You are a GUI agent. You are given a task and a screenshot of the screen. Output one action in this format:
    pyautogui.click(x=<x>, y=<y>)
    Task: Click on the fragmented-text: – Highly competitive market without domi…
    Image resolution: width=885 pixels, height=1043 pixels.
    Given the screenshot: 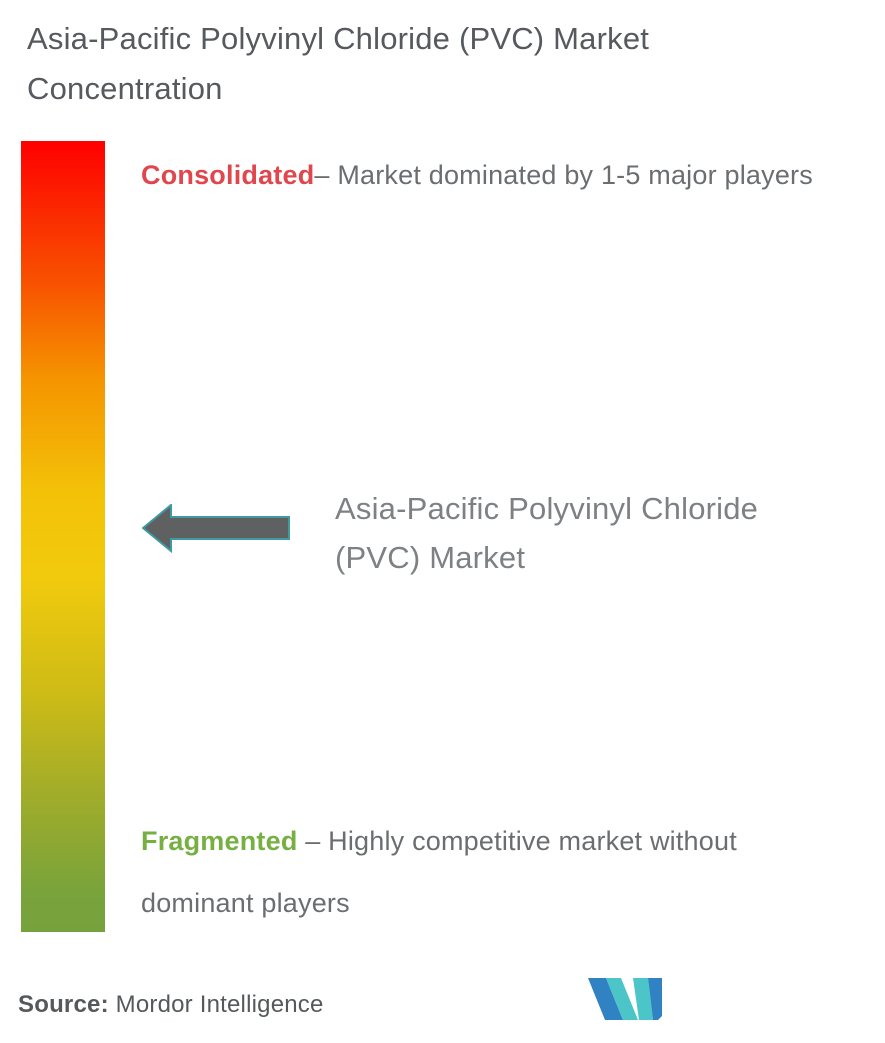 What is the action you would take?
    pyautogui.click(x=439, y=872)
    